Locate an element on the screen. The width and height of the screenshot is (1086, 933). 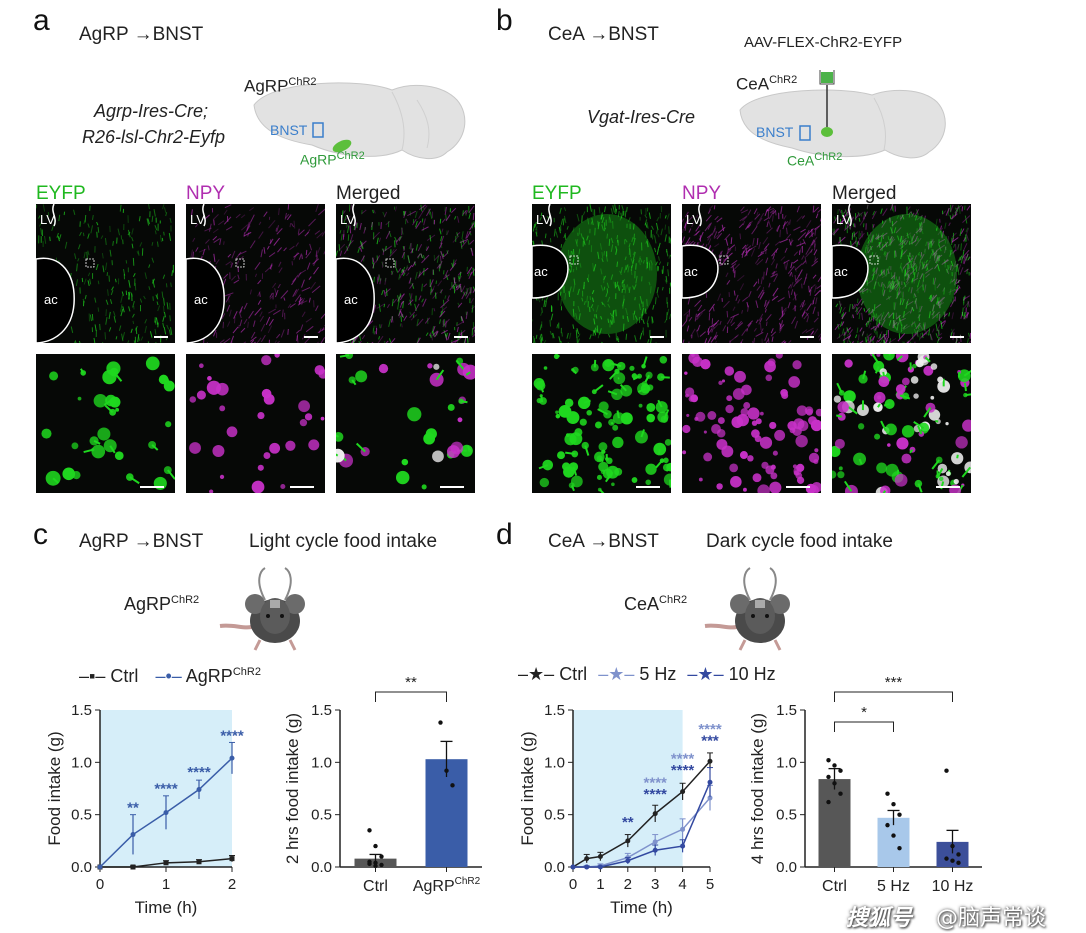
mouse-label-c: AgRPChR2 is located at coordinates (162, 604).